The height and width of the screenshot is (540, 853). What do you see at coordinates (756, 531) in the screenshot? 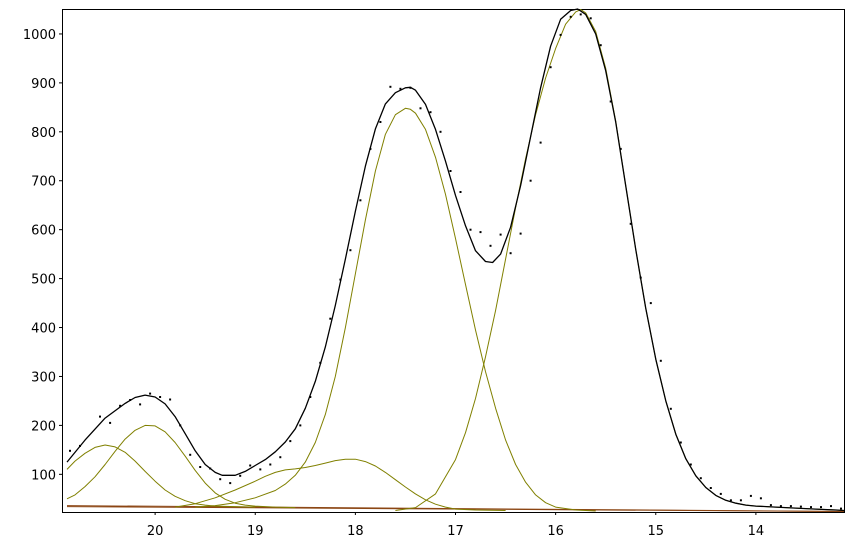
I see `x-tick-label-14: 14` at bounding box center [756, 531].